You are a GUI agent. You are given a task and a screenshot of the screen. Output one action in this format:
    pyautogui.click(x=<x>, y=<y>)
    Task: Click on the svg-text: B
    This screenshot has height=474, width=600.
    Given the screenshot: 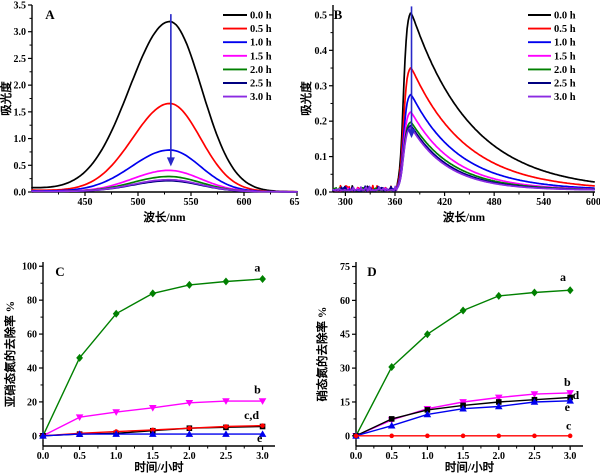 What is the action you would take?
    pyautogui.click(x=338, y=14)
    